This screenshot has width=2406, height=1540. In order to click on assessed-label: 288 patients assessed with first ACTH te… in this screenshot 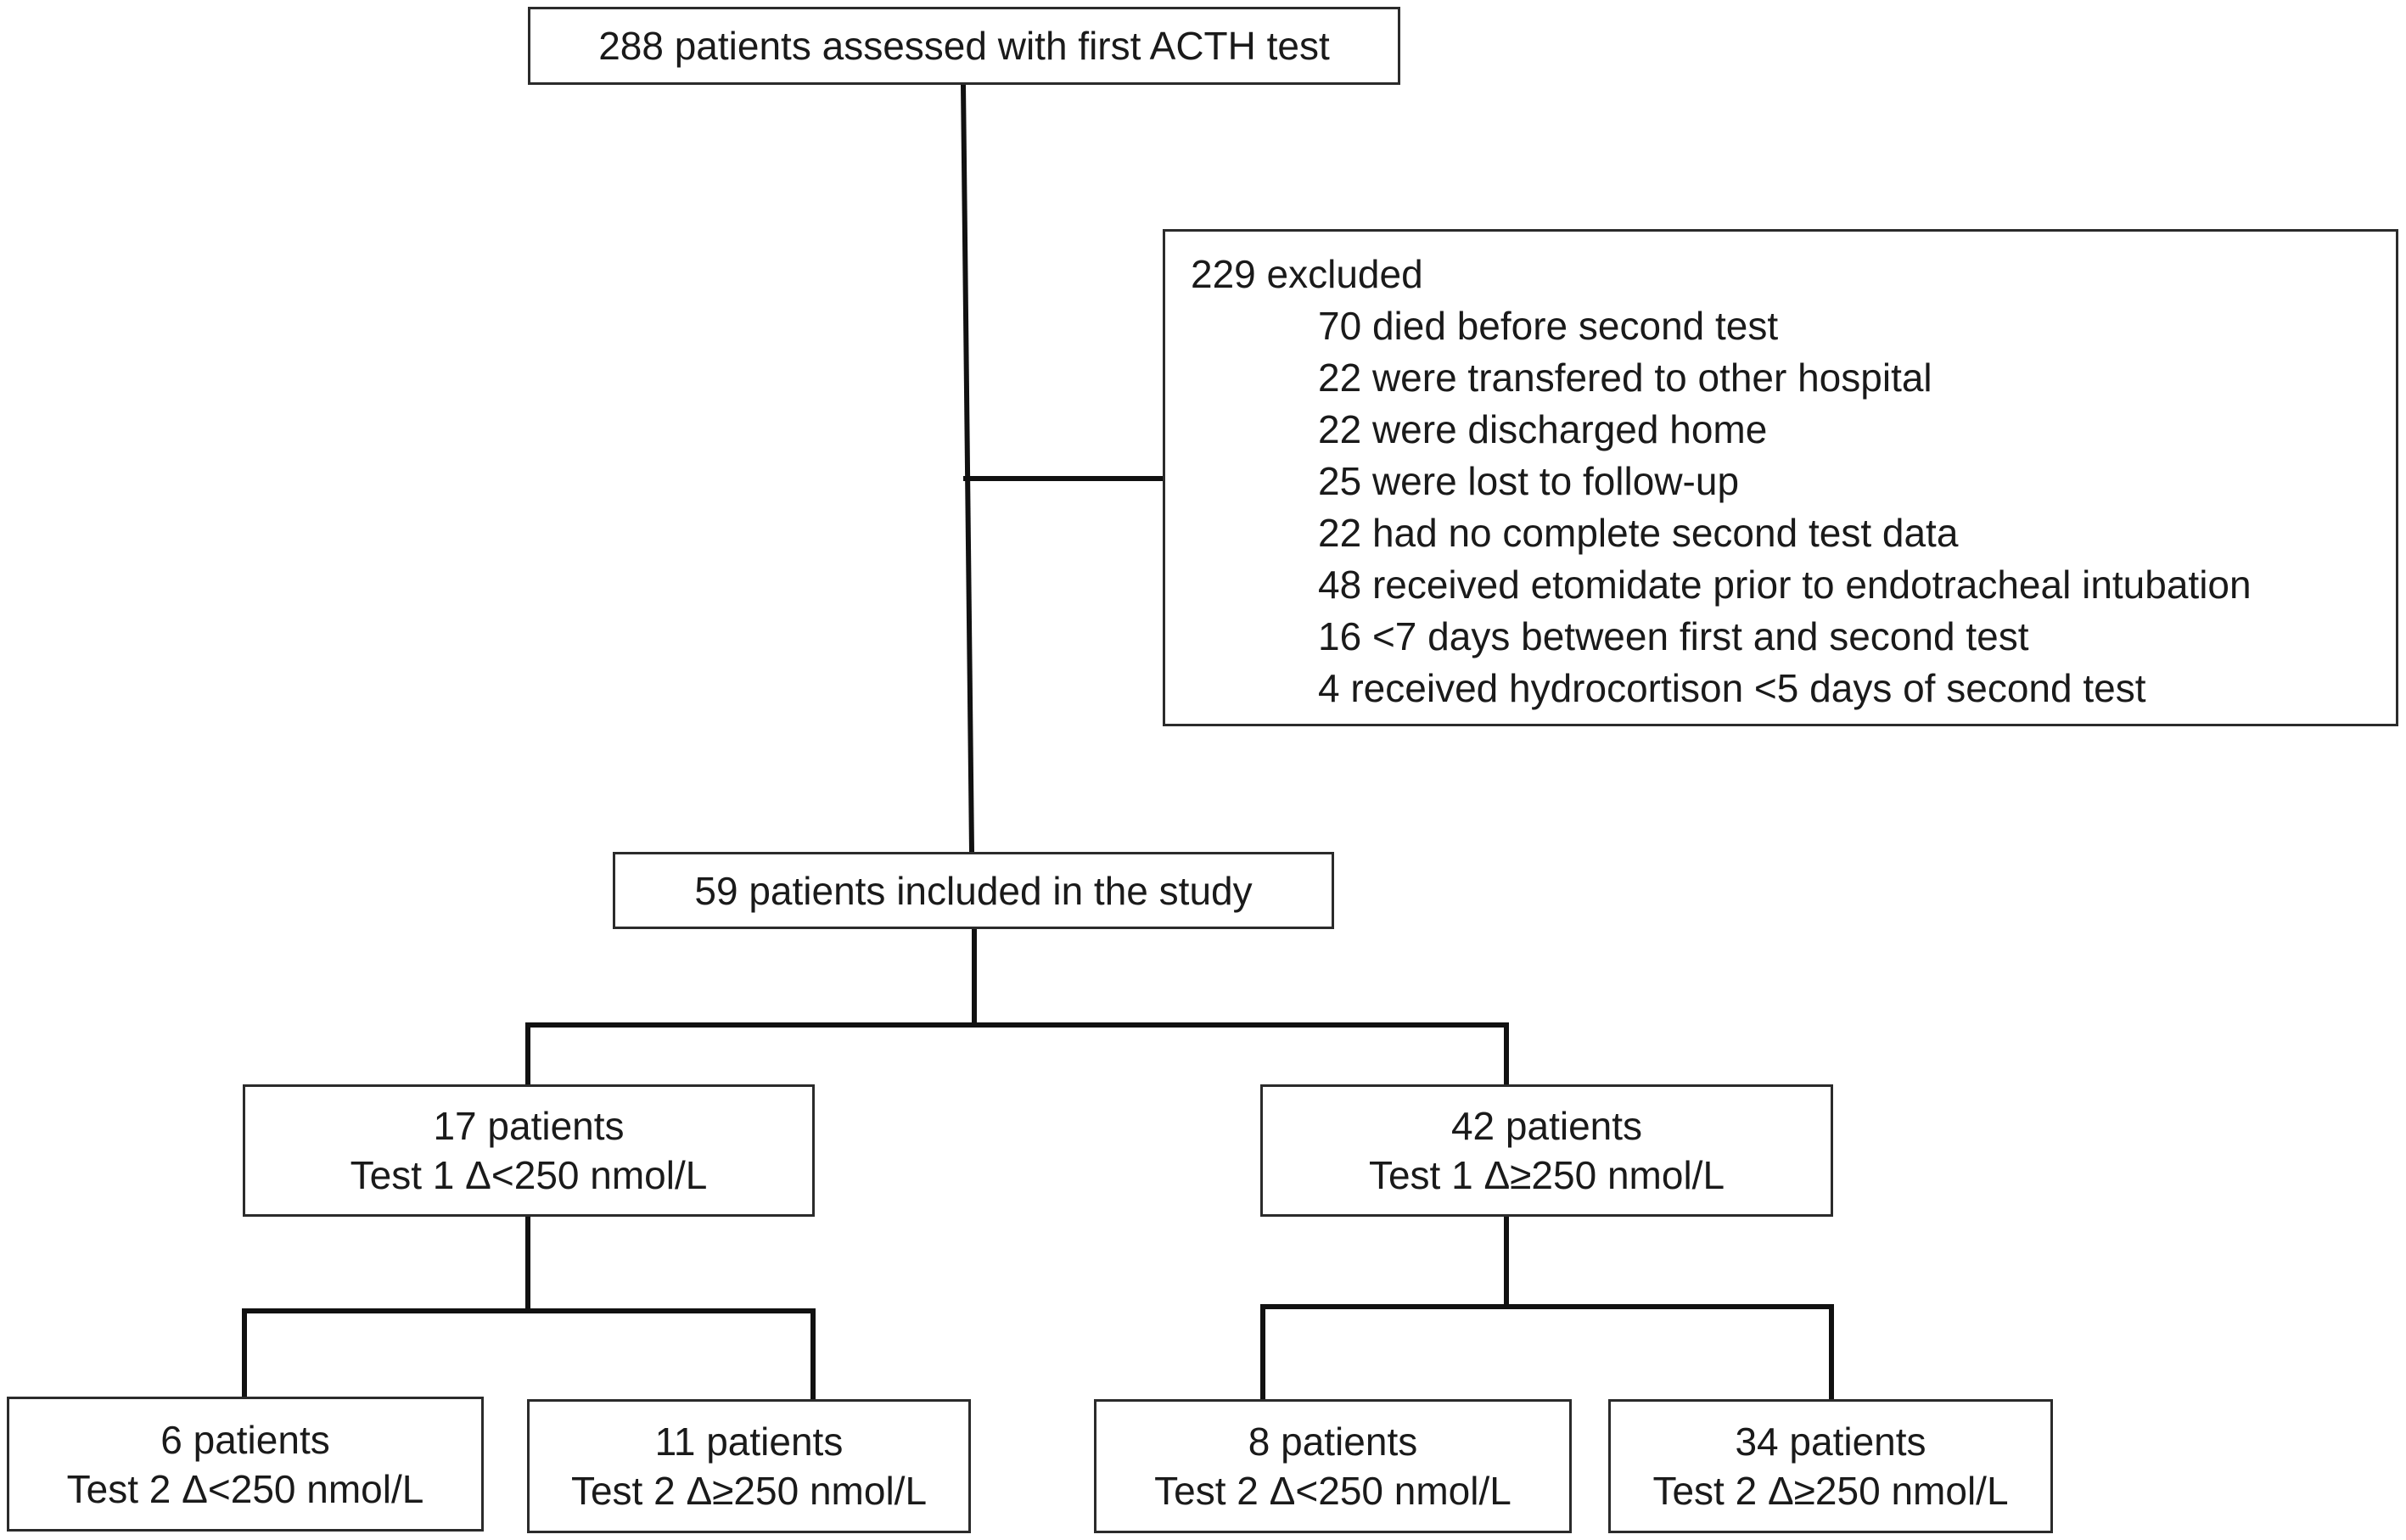, I will do `click(964, 46)`.